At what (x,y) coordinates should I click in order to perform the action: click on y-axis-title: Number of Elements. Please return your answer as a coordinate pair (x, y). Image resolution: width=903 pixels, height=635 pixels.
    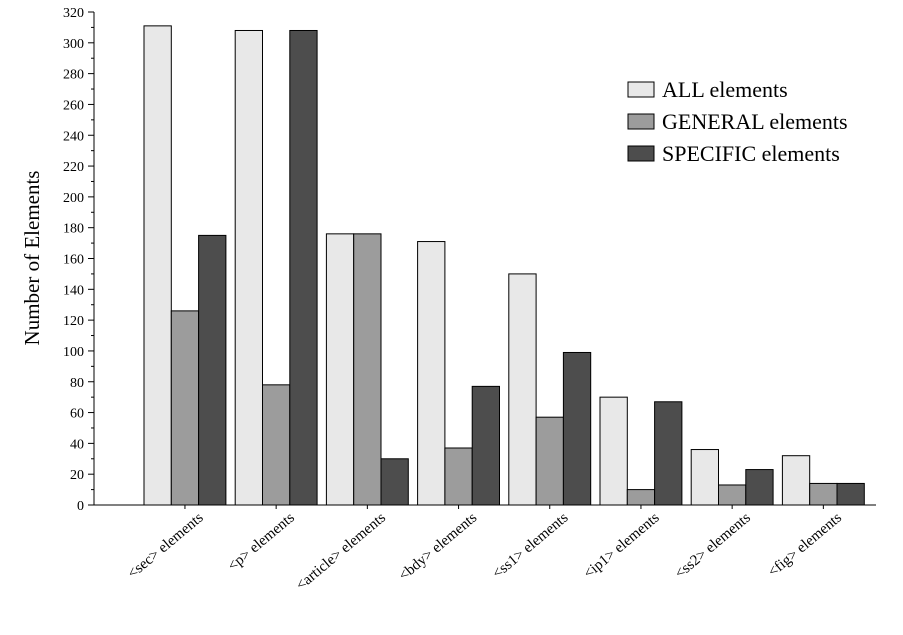
    Looking at the image, I should click on (32, 258).